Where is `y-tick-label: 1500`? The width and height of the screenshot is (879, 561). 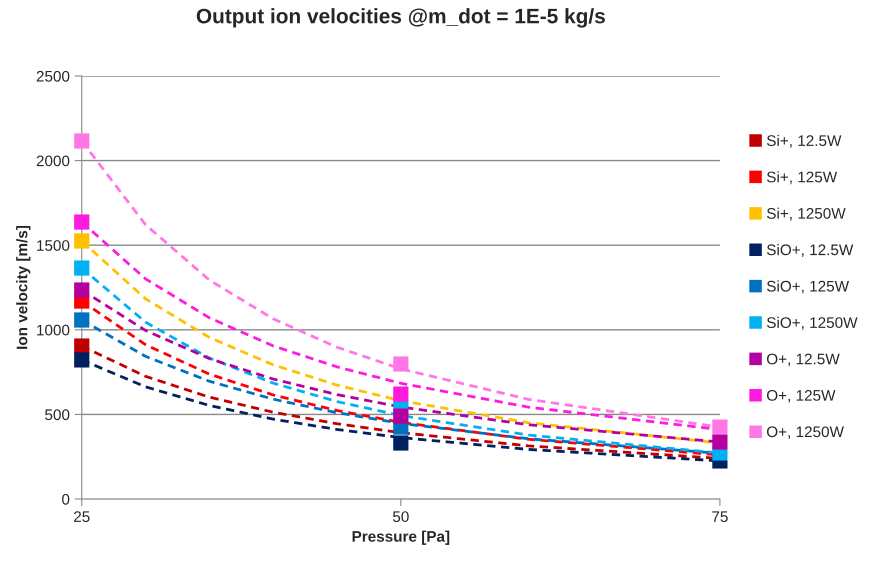 y-tick-label: 1500 is located at coordinates (53, 245).